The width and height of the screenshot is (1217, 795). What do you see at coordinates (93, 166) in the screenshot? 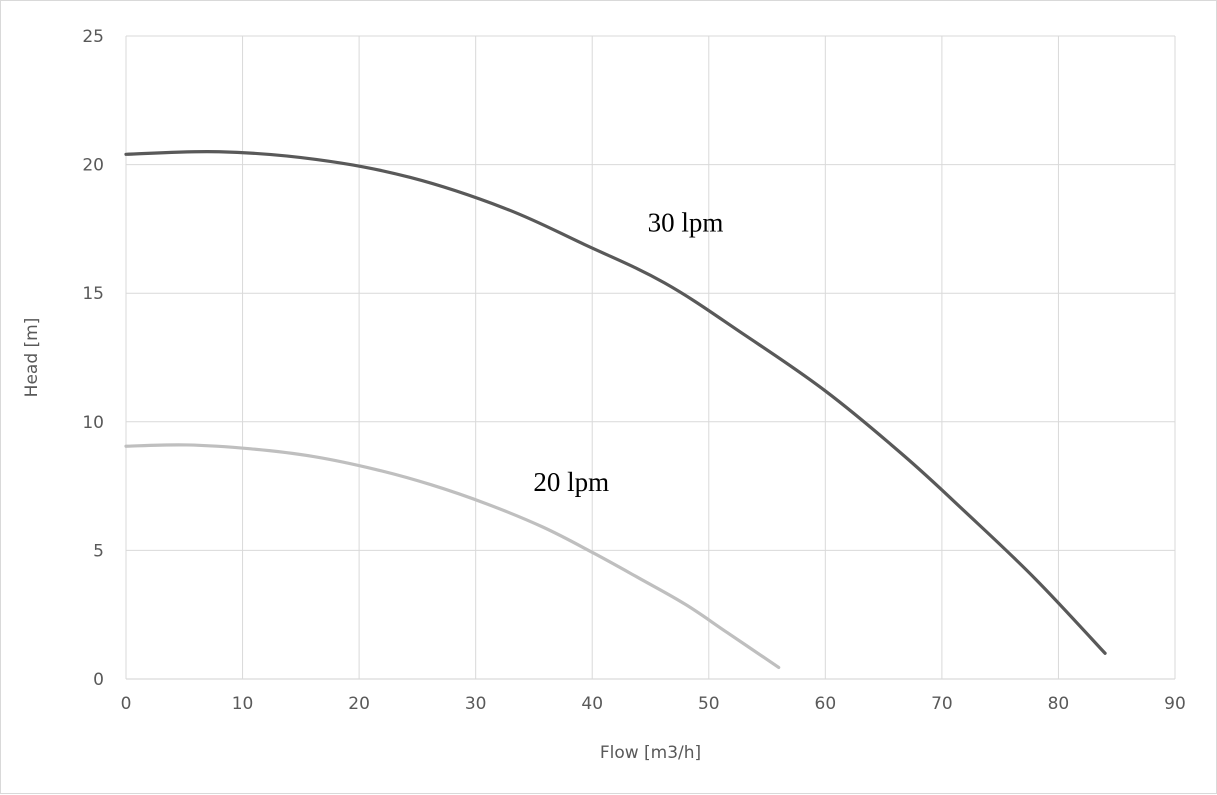
I see `y-tick-label: 20` at bounding box center [93, 166].